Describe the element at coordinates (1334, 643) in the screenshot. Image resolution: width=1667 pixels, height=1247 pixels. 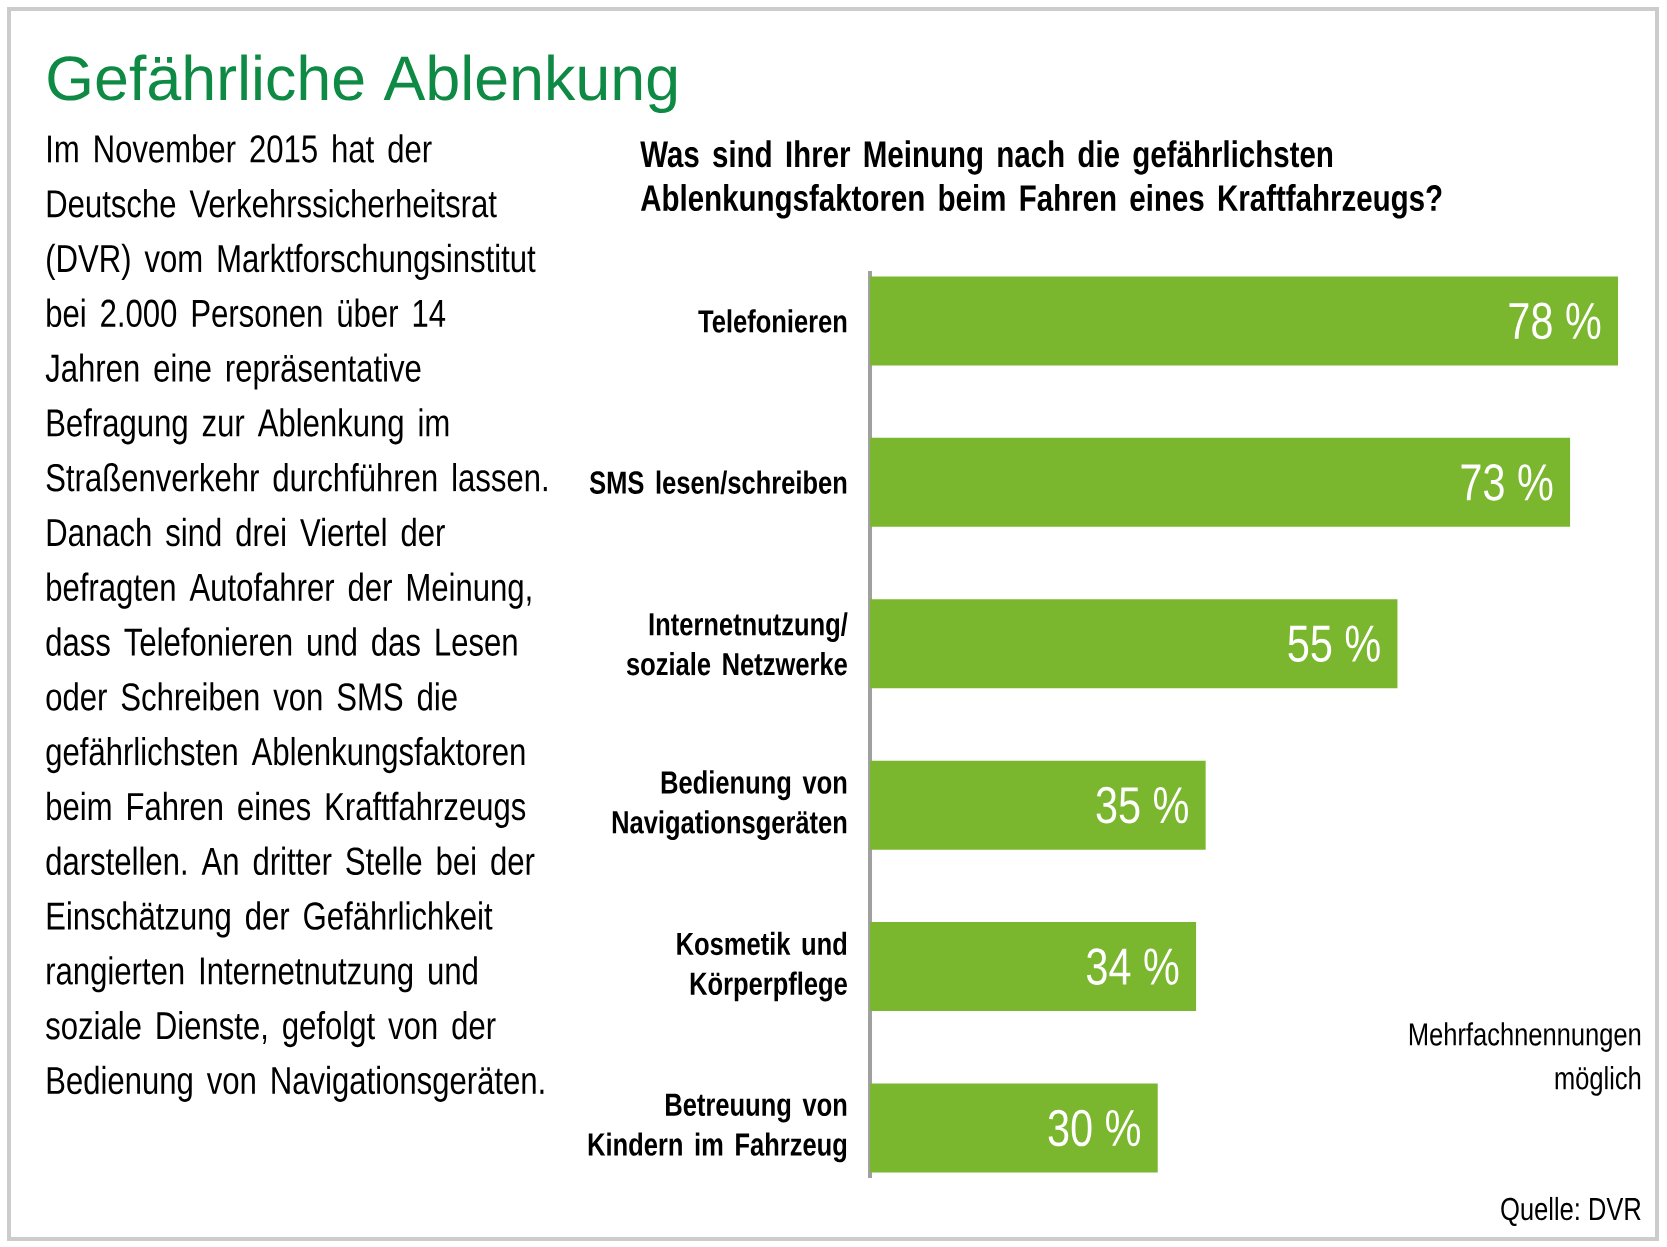
I see `data-label: 55 %` at that location.